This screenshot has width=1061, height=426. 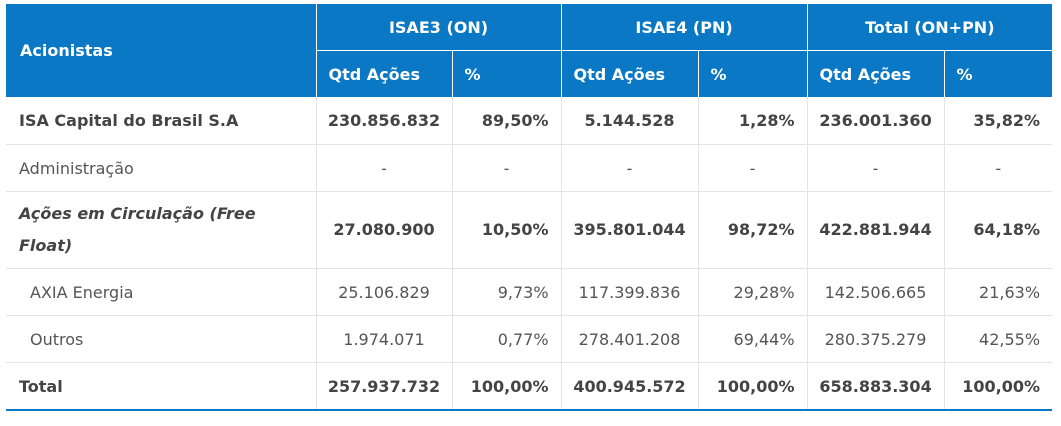 I want to click on cell-pct-isae4: -, so click(x=753, y=168).